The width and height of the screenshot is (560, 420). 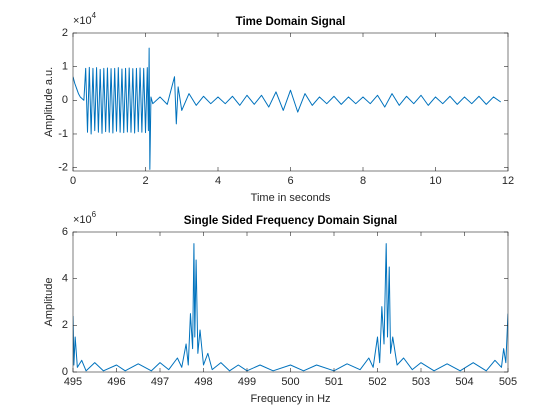 What do you see at coordinates (73, 181) in the screenshot?
I see `x-tick-label: 0` at bounding box center [73, 181].